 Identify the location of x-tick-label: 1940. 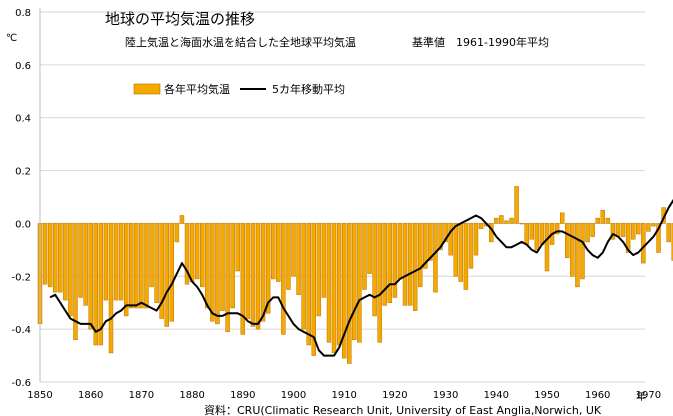
(496, 395).